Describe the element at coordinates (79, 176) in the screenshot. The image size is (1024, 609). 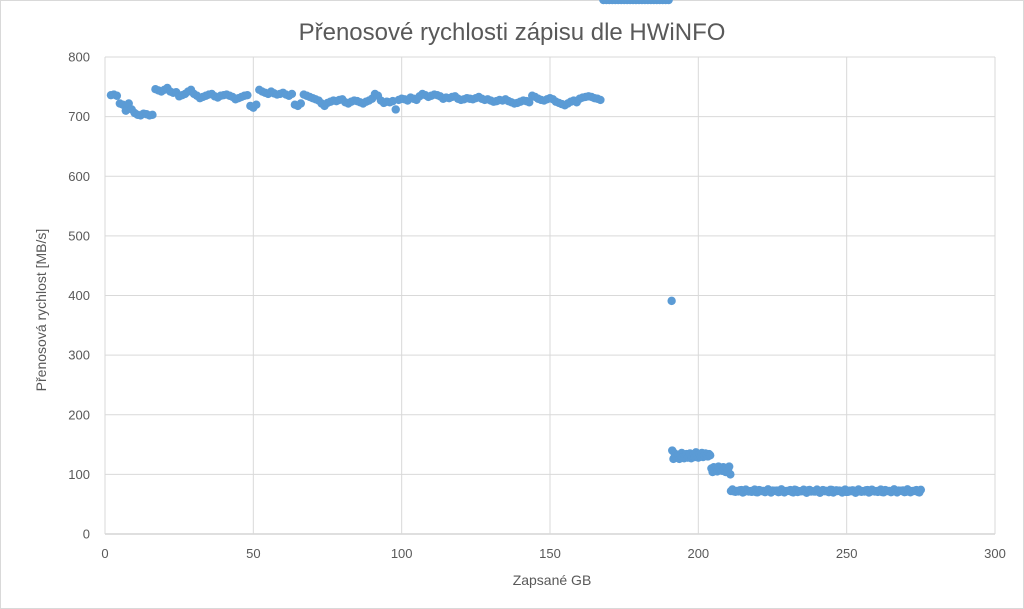
I see `y-tick-label: 600` at that location.